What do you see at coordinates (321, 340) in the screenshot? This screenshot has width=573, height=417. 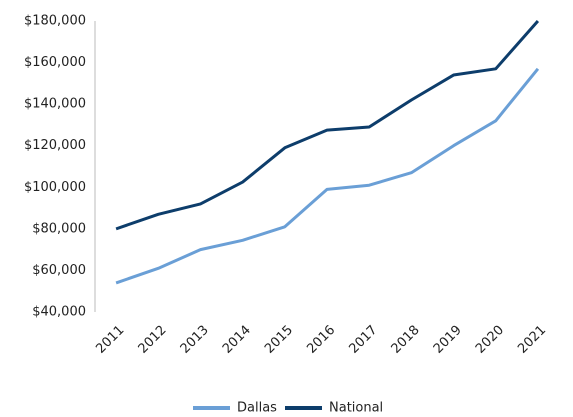 I see `x-tick-label: 2016` at bounding box center [321, 340].